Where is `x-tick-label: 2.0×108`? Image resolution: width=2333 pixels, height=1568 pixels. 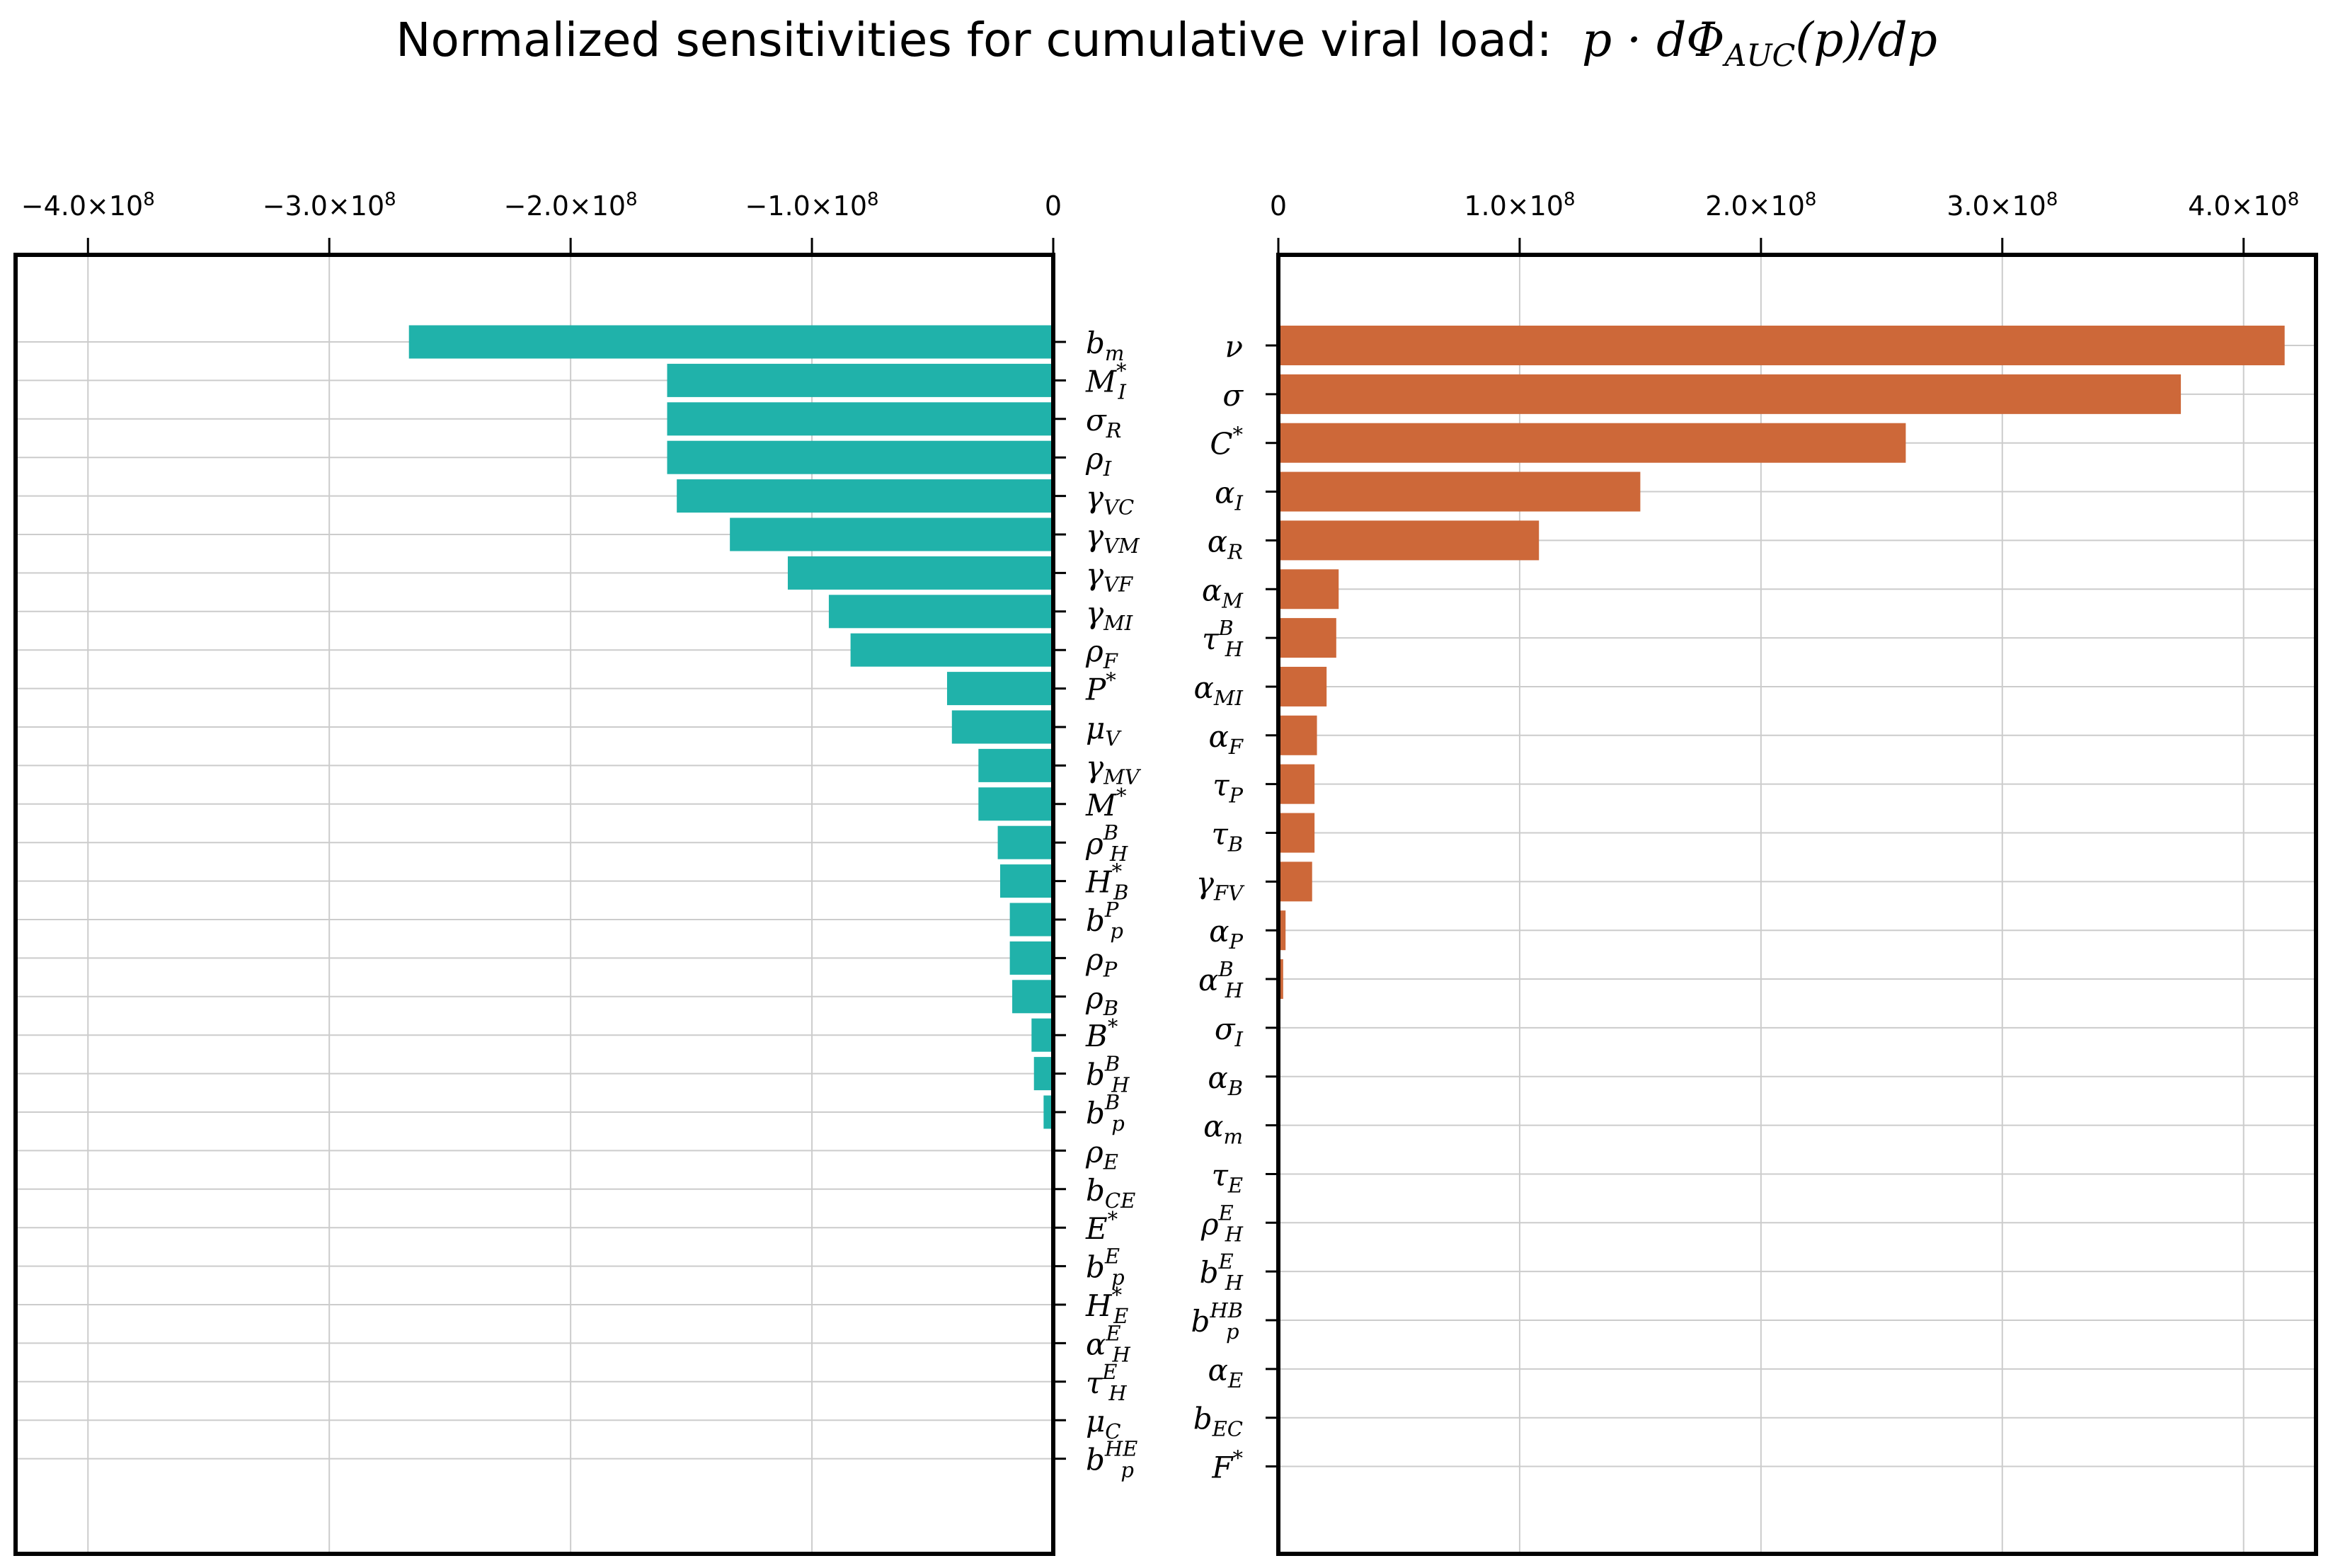 x-tick-label: 2.0×108 is located at coordinates (1760, 205).